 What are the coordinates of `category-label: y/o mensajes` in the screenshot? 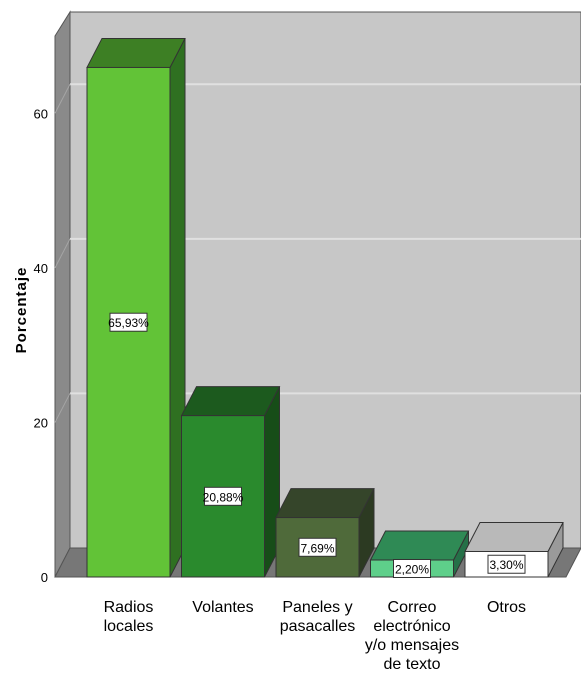 It's located at (412, 645).